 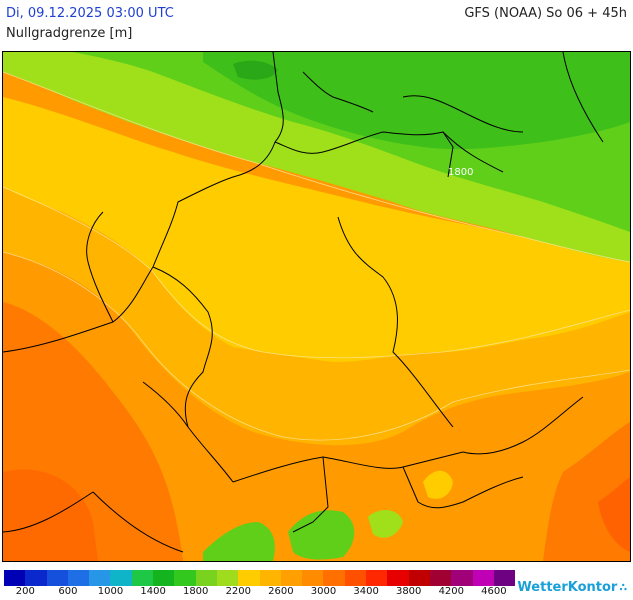 What do you see at coordinates (623, 587) in the screenshot?
I see `raindrops-icon: ∴` at bounding box center [623, 587].